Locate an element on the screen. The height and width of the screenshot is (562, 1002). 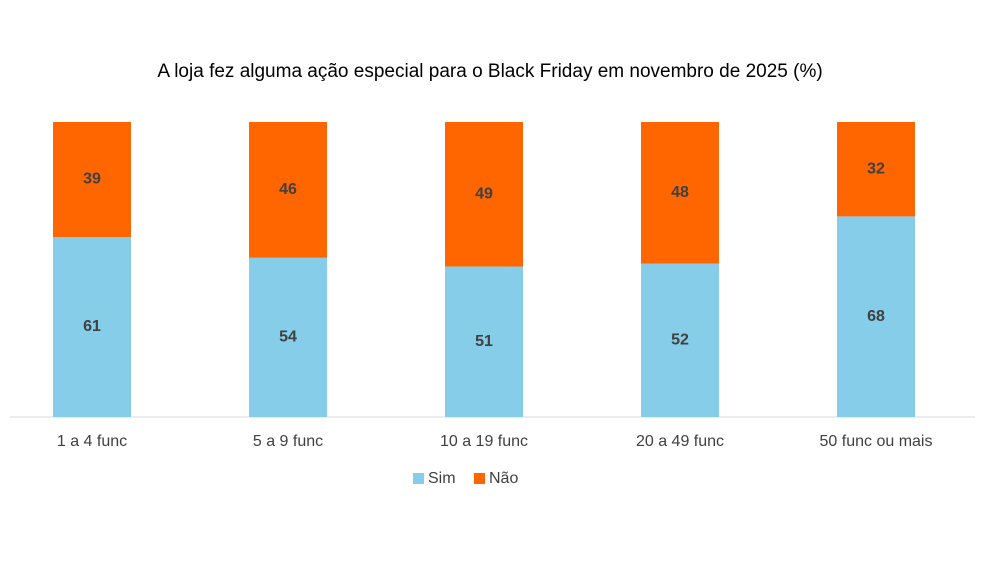
data-label: 68 is located at coordinates (876, 316).